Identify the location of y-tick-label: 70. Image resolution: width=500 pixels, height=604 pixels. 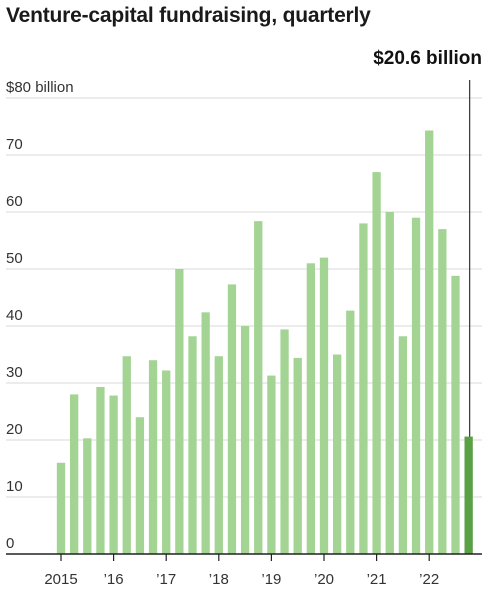
(14, 144).